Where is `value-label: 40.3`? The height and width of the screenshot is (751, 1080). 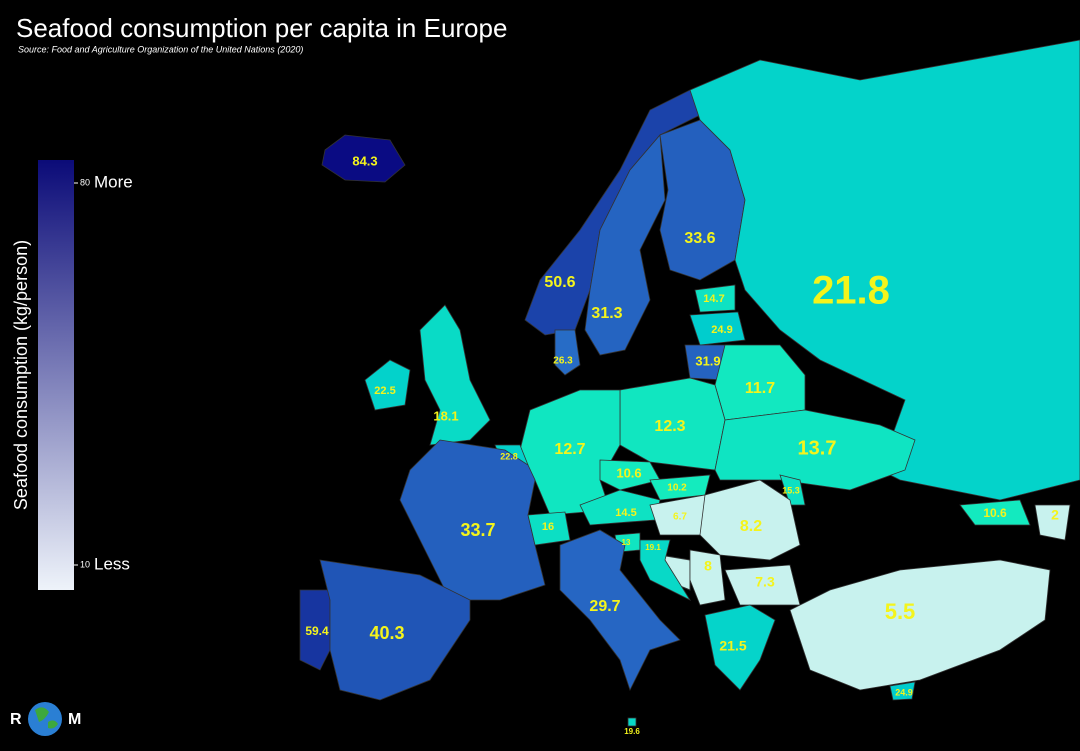
value-label: 40.3 is located at coordinates (386, 633).